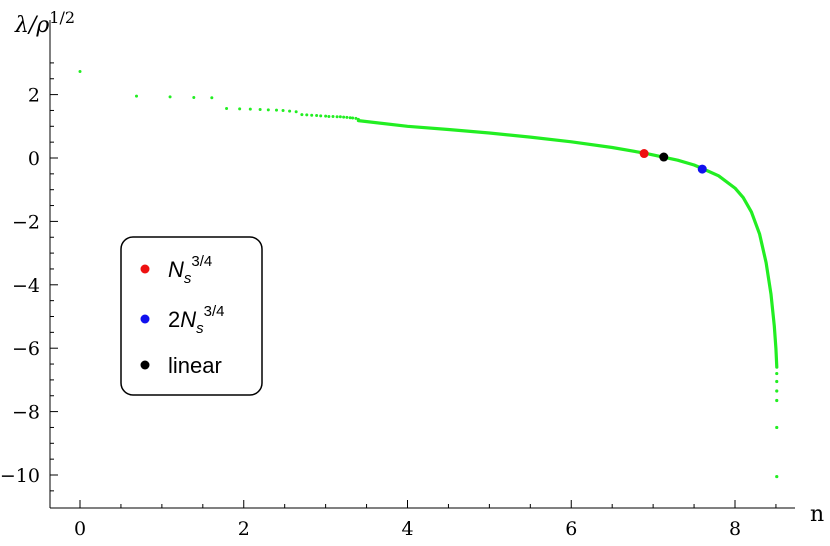 The height and width of the screenshot is (546, 830). Describe the element at coordinates (62, 17) in the screenshot. I see `y-axis-label-exponent: 1/2` at that location.